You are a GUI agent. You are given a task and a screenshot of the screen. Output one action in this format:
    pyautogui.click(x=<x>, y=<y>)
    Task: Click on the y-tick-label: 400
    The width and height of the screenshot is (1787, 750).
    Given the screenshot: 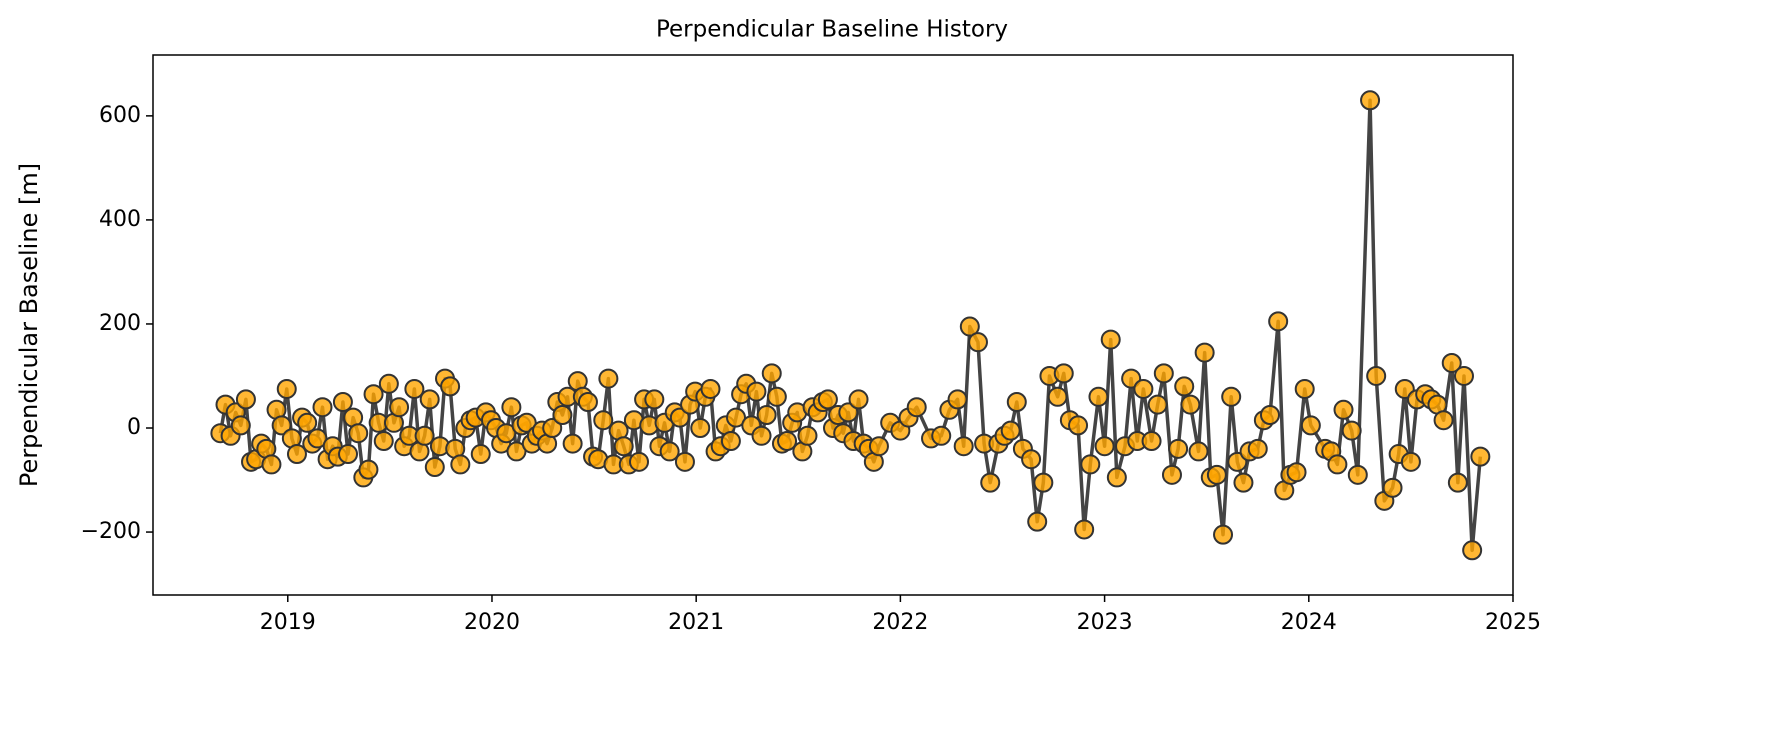 What is the action you would take?
    pyautogui.click(x=120, y=219)
    